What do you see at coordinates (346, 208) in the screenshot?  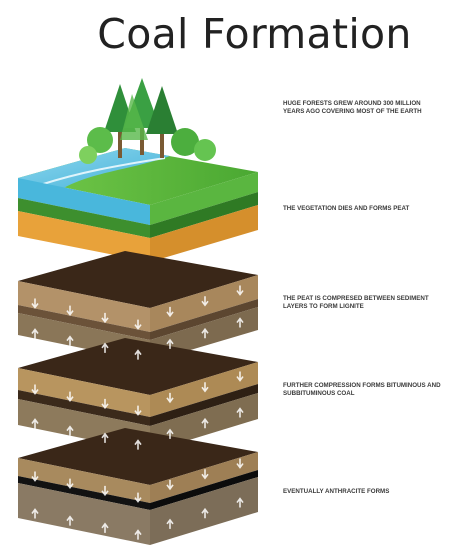 I see `caption-peat: The vegetation dies and forms peat` at bounding box center [346, 208].